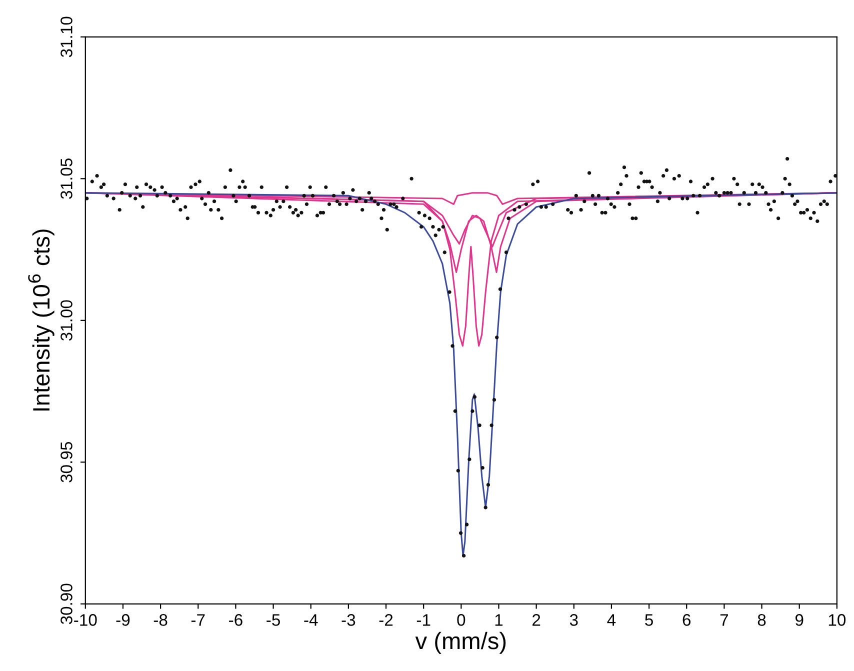  I want to click on x-tick-label: 9, so click(799, 620).